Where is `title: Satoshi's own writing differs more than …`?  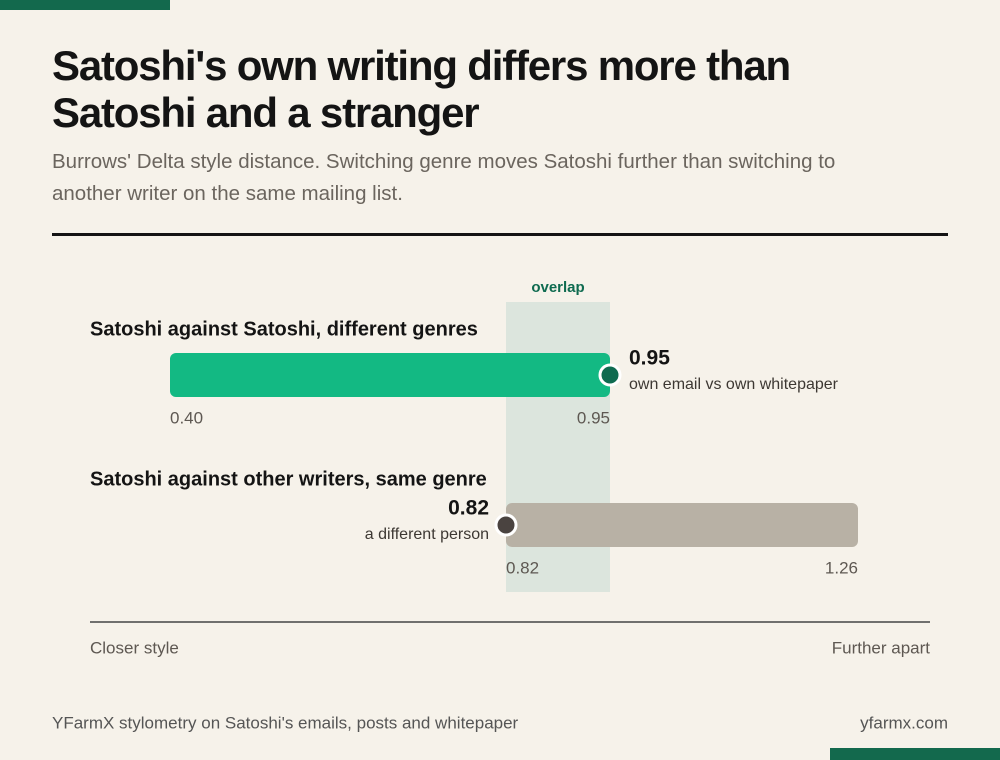
title: Satoshi's own writing differs more than … is located at coordinates (421, 89).